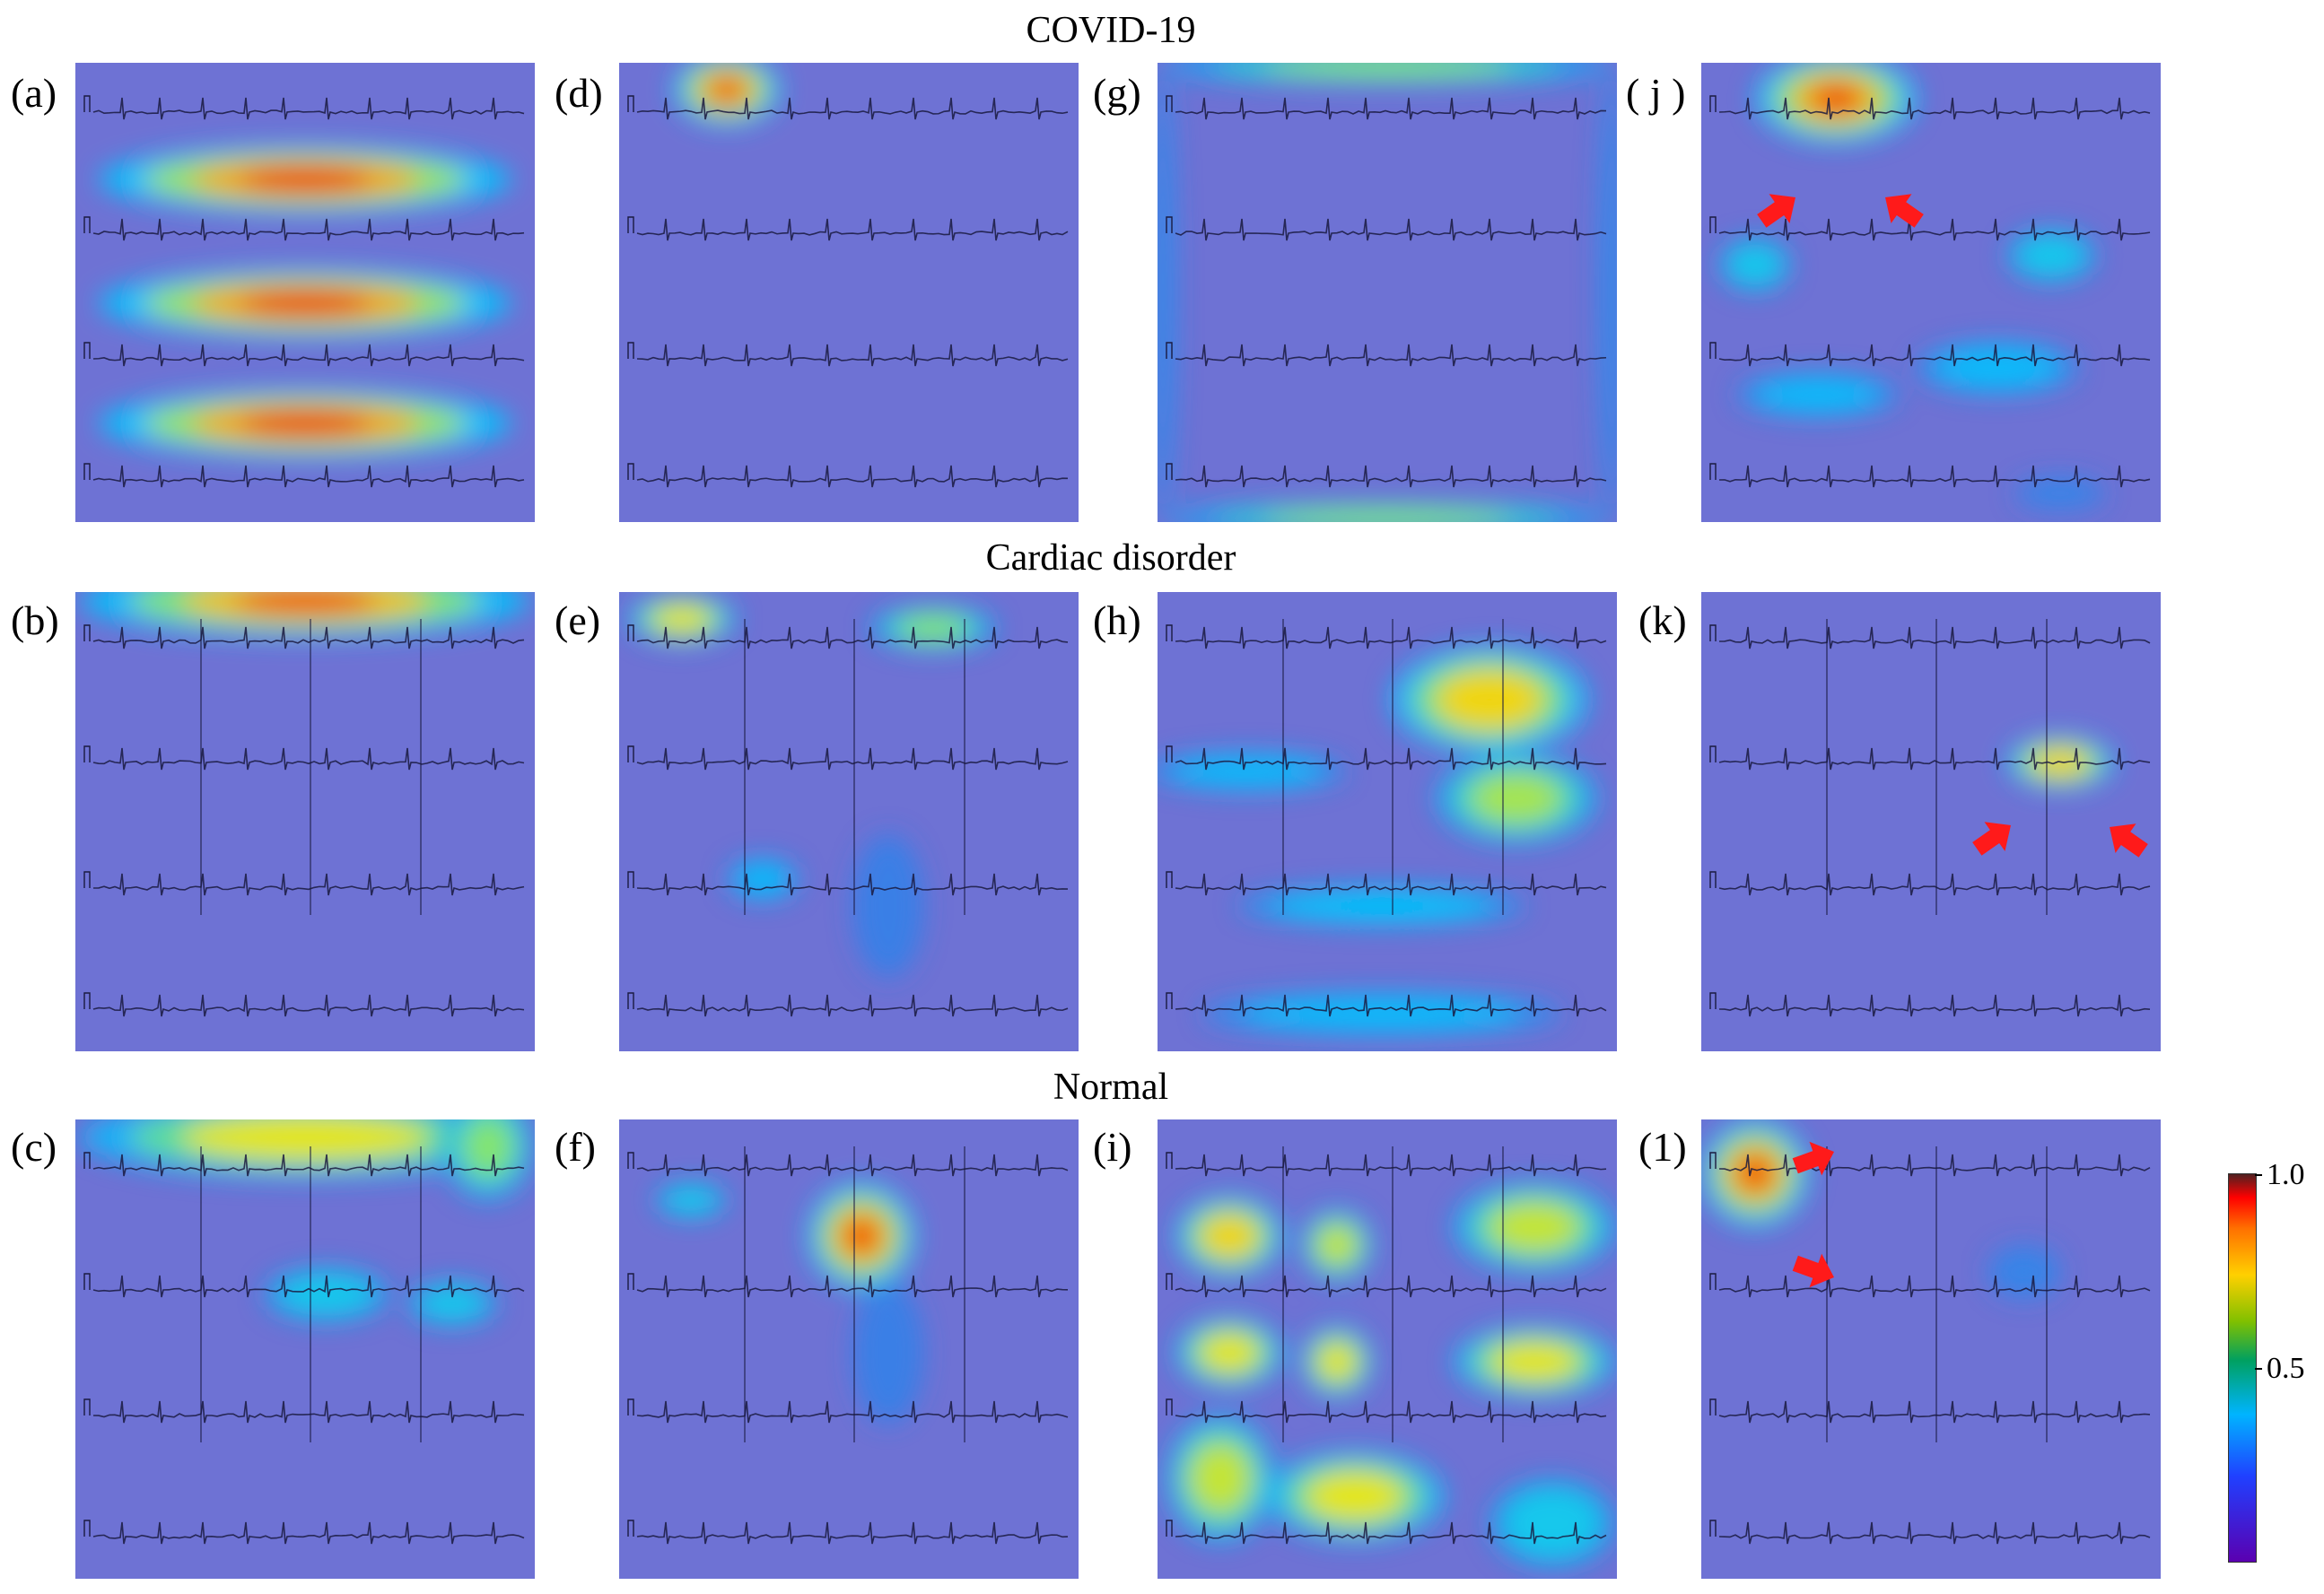 This screenshot has height=1594, width=2324. I want to click on heatmap-i-graphic, so click(1387, 1349).